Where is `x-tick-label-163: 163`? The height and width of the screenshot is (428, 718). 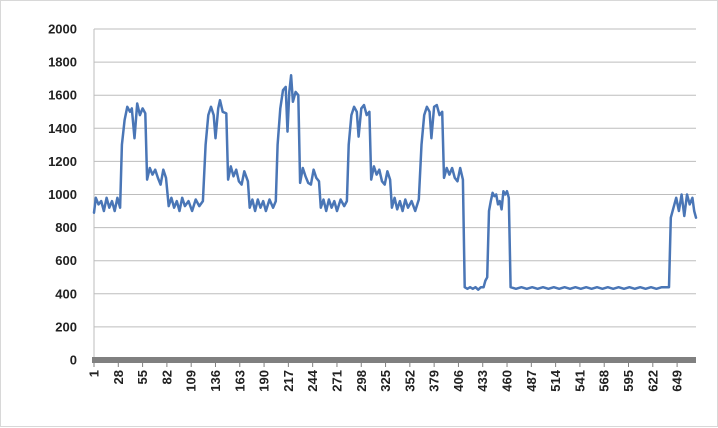
x-tick-label-163: 163 is located at coordinates (239, 381).